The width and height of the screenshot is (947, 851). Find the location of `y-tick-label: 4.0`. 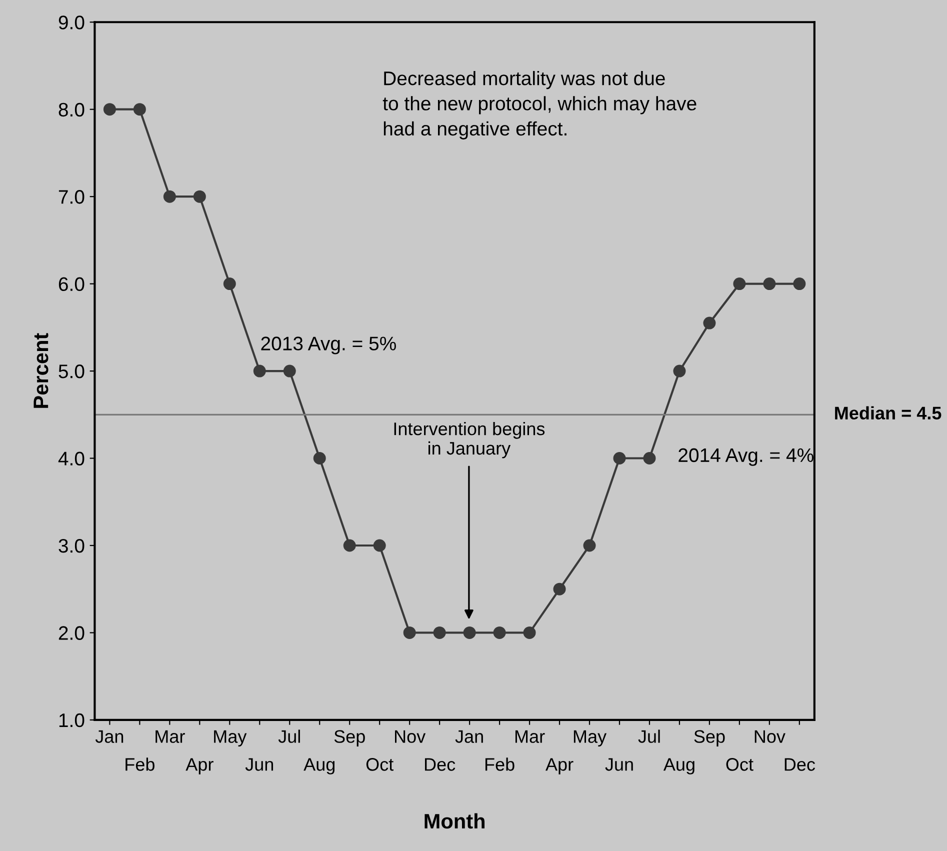

y-tick-label: 4.0 is located at coordinates (71, 459).